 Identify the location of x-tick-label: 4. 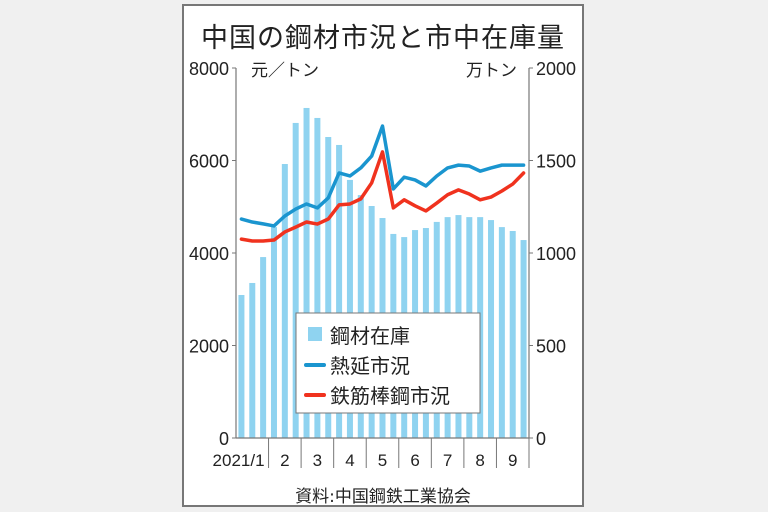
(349, 460).